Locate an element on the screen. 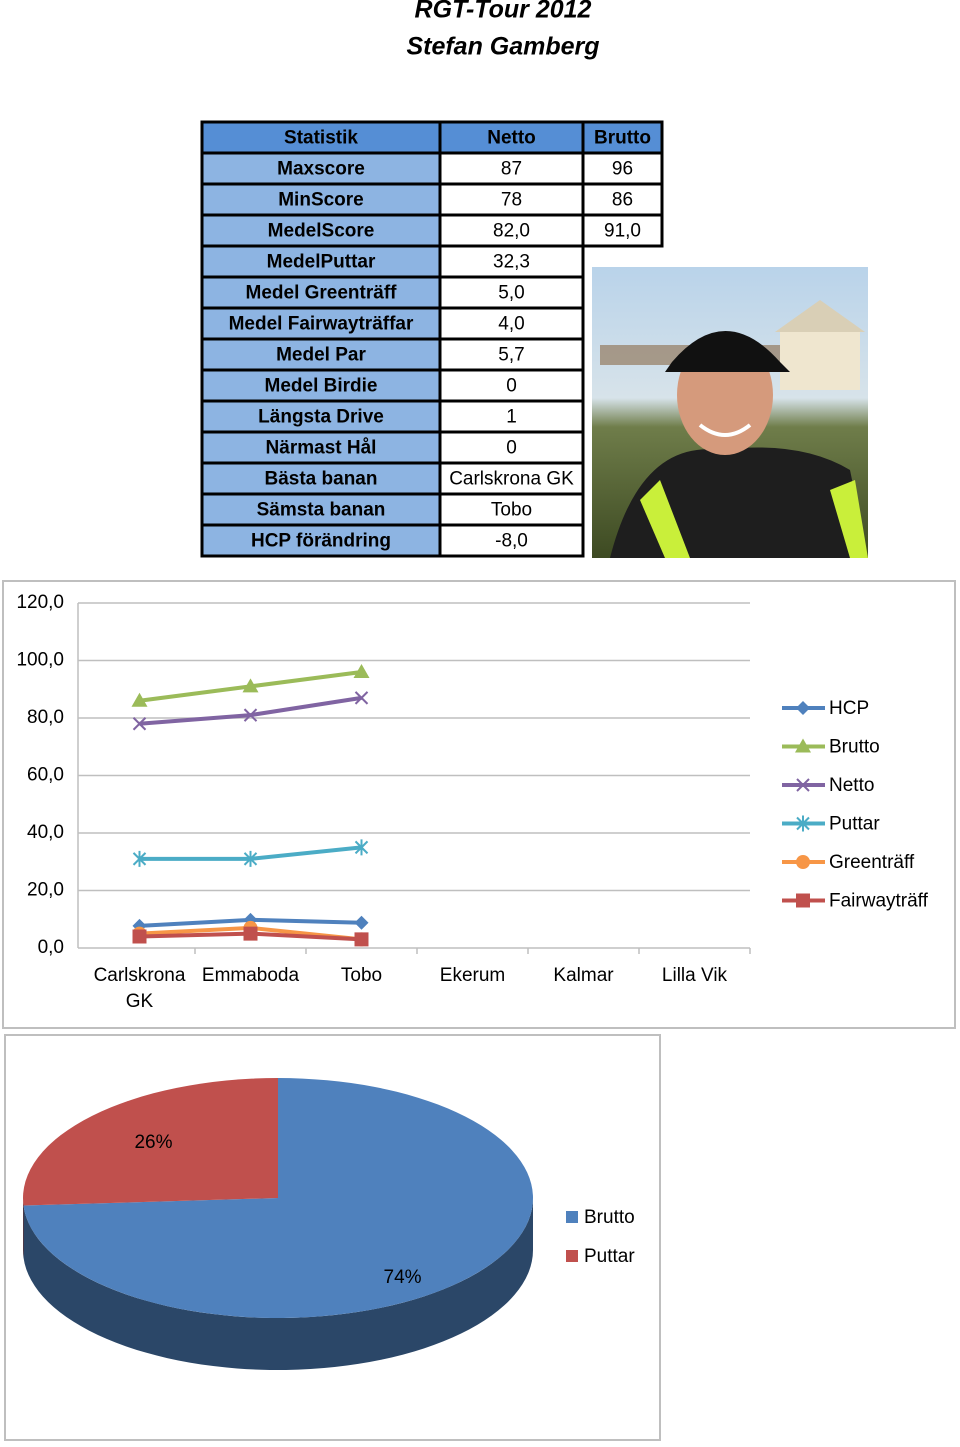 The width and height of the screenshot is (960, 1447). photo is located at coordinates (730, 412).